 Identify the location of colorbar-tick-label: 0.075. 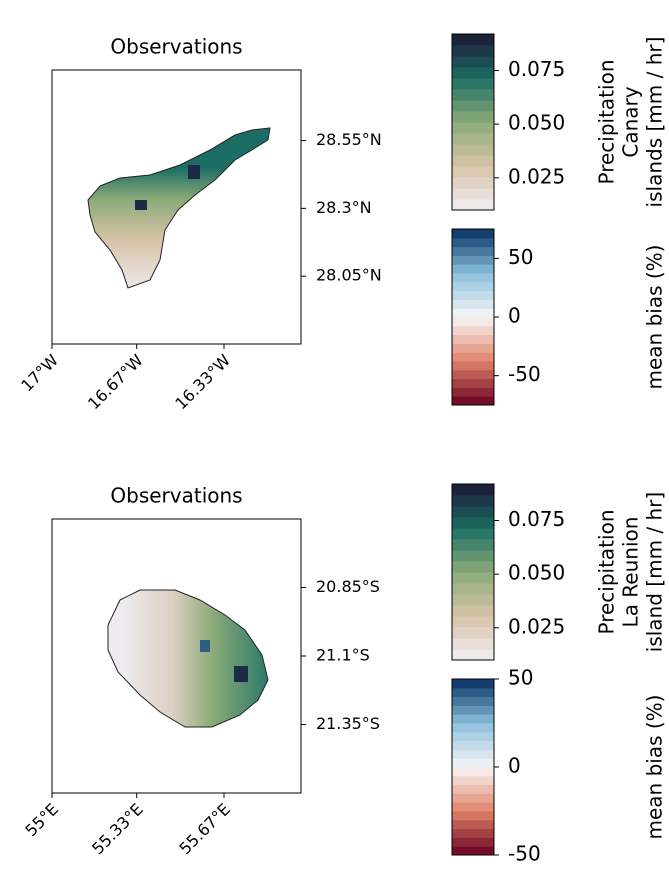
(536, 519).